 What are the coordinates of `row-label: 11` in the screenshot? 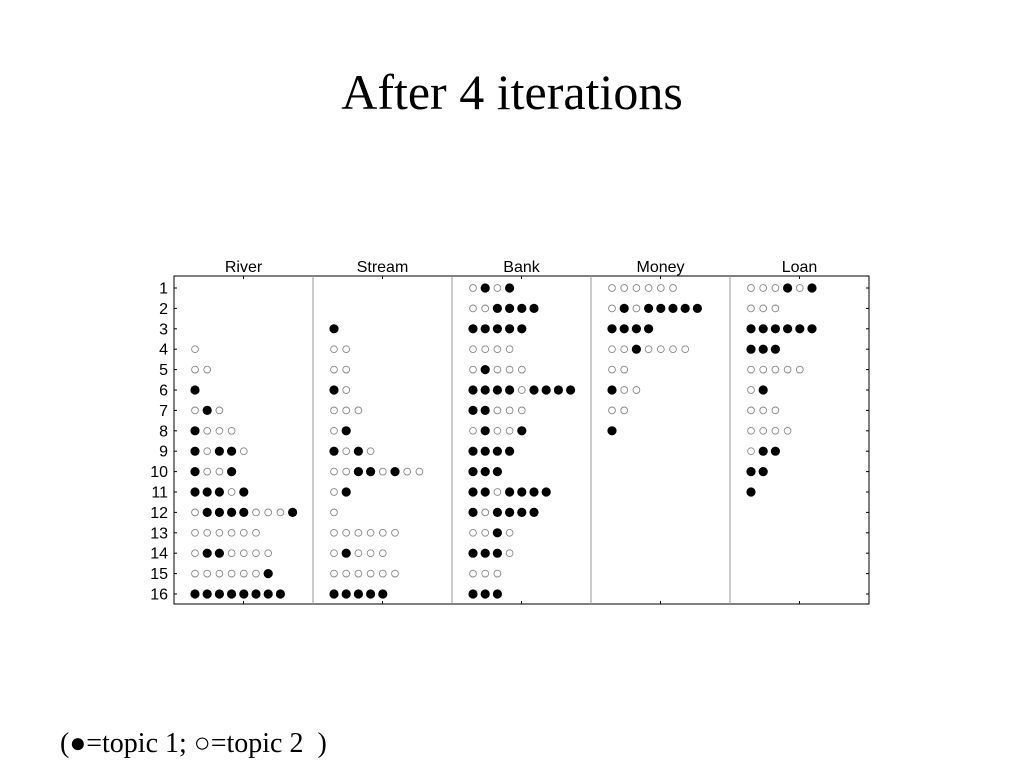 It's located at (159, 493).